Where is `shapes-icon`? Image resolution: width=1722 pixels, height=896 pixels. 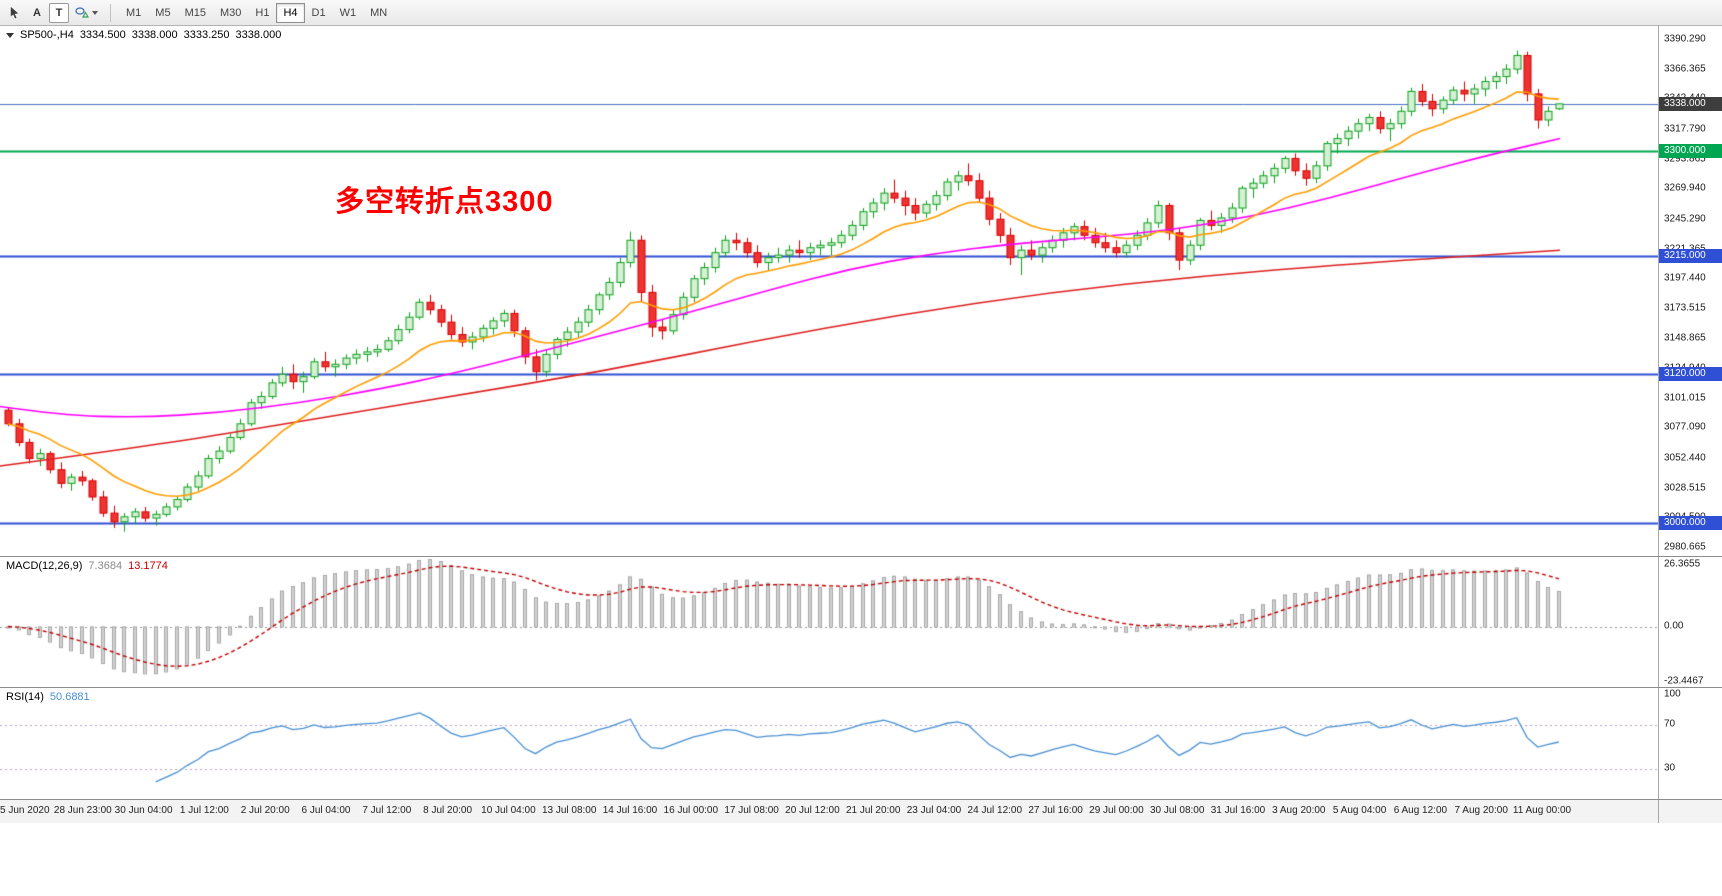 shapes-icon is located at coordinates (82, 12).